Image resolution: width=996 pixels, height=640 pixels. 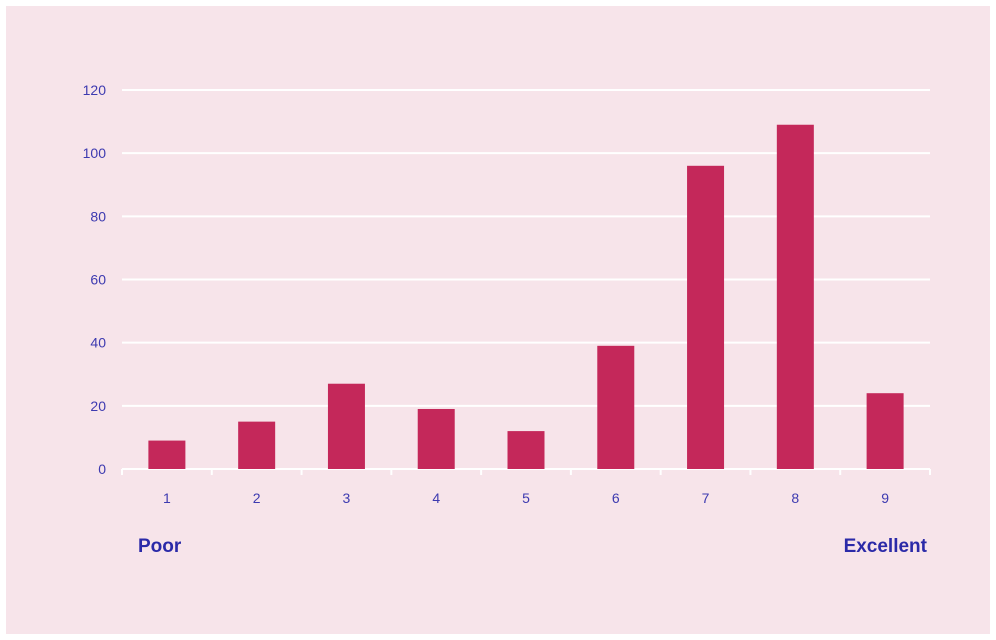 What do you see at coordinates (102, 469) in the screenshot?
I see `y-tick-label: 0` at bounding box center [102, 469].